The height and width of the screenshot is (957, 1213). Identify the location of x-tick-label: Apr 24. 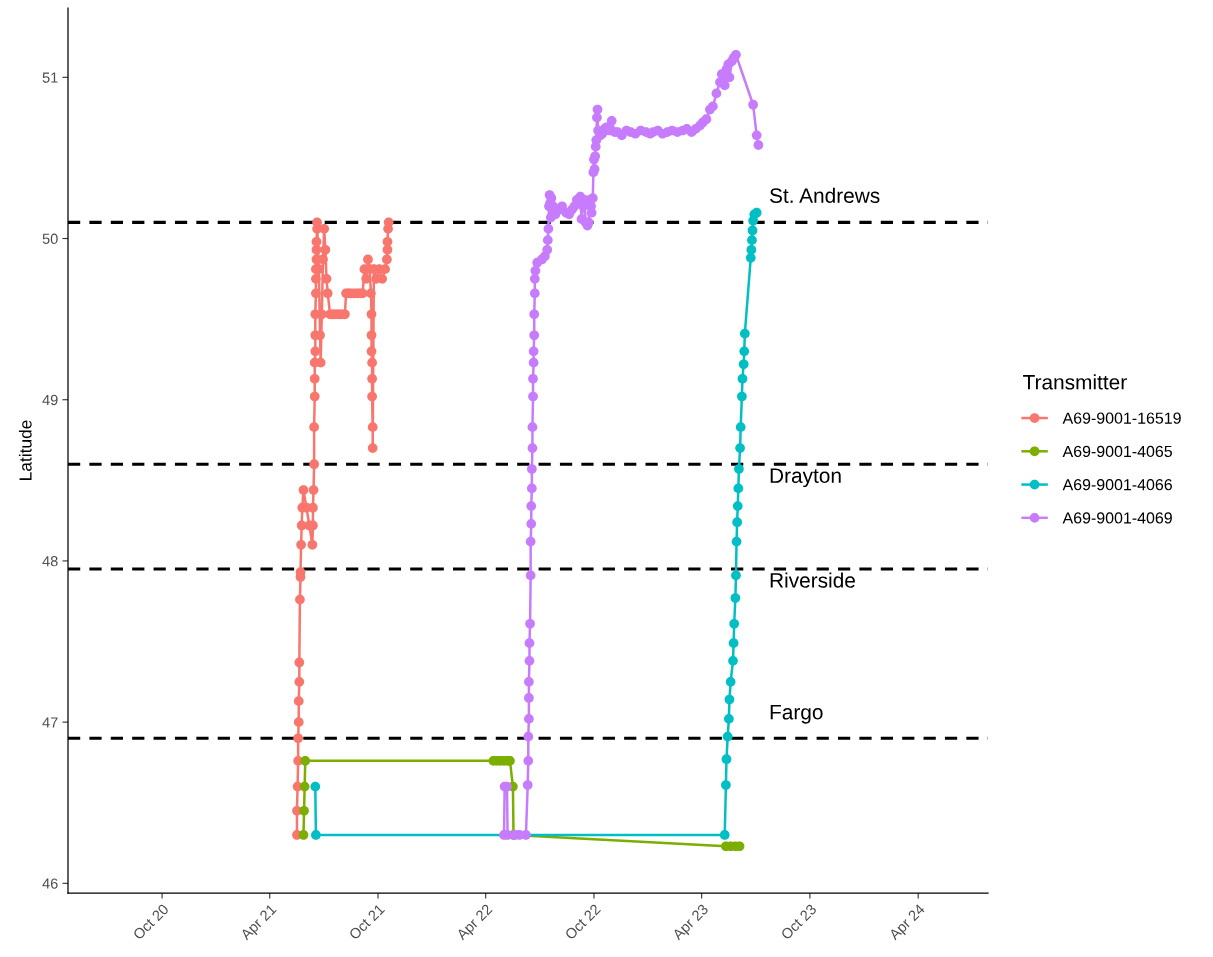
(908, 923).